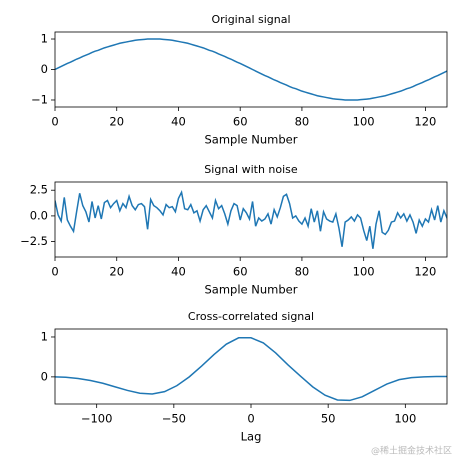  I want to click on x-tick-label: −100, so click(97, 419).